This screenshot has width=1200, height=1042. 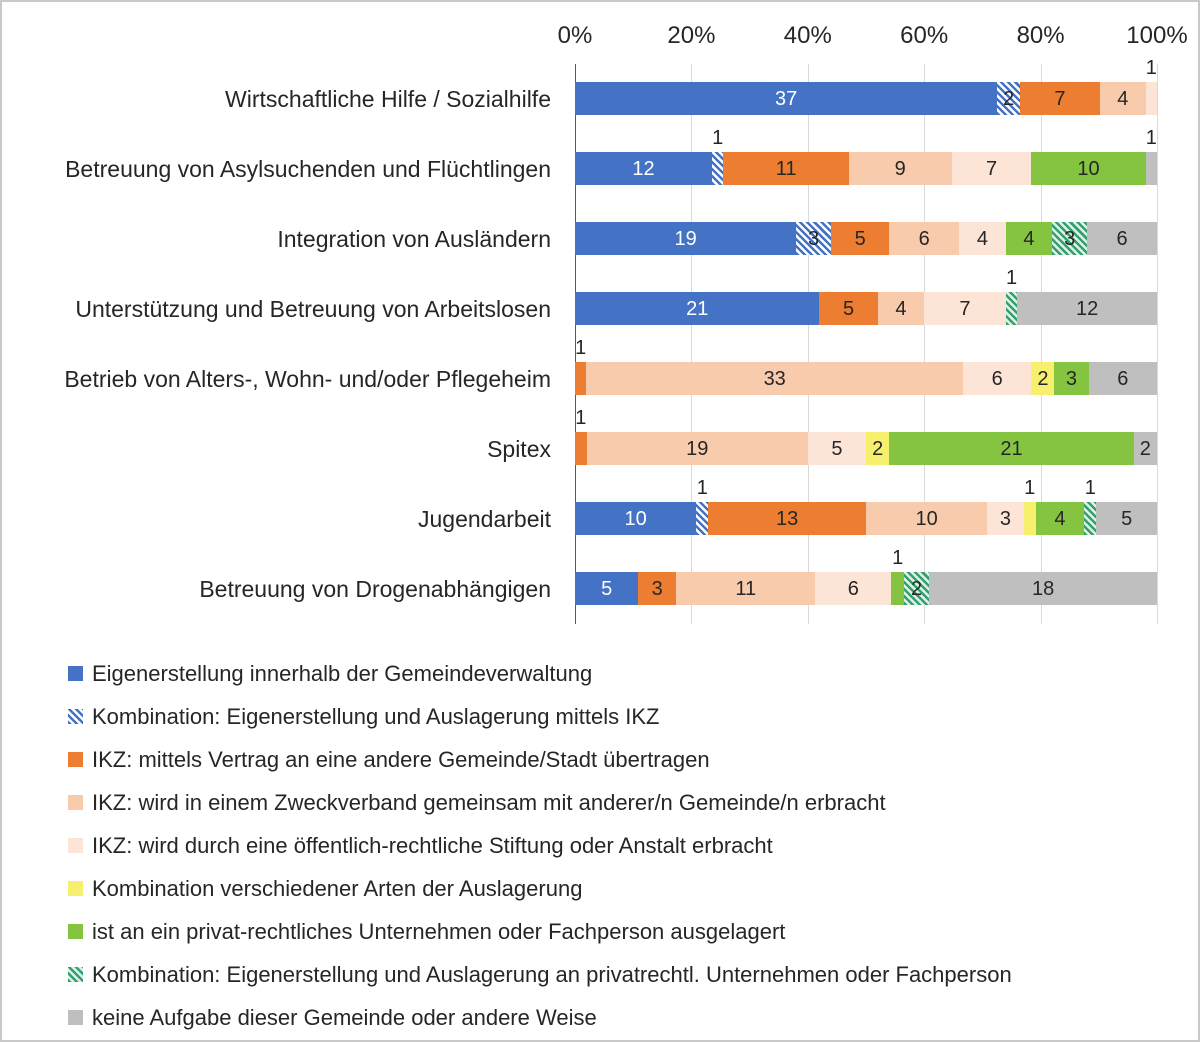 I want to click on bar-segment: 13, so click(x=787, y=518).